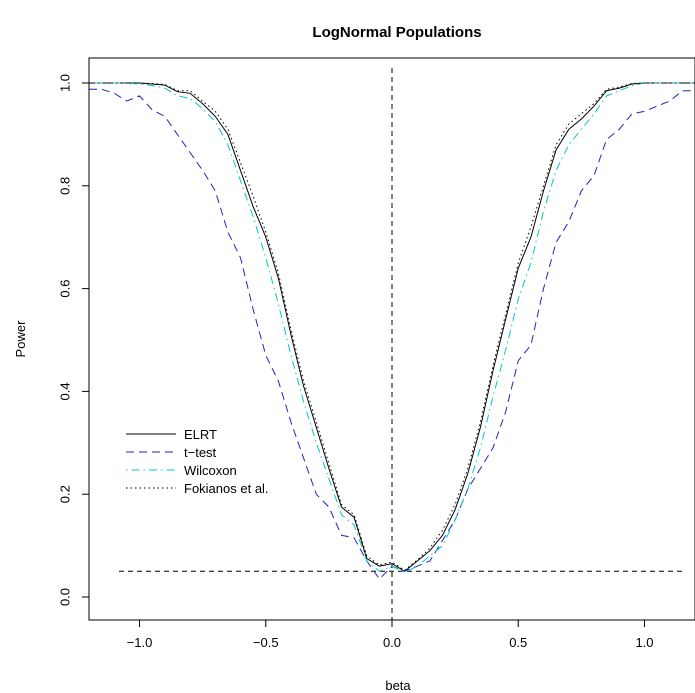 This screenshot has width=695, height=693. Describe the element at coordinates (140, 642) in the screenshot. I see `x-tick-label: −1.0` at that location.